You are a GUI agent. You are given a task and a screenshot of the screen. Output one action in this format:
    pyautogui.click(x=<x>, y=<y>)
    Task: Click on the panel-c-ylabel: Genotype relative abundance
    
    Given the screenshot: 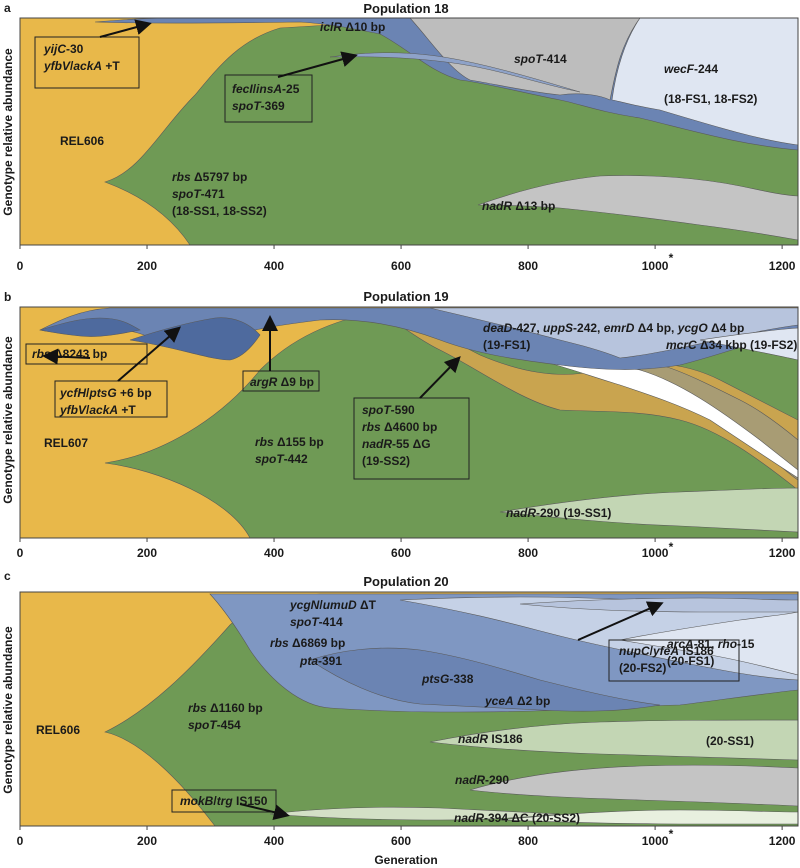 What is the action you would take?
    pyautogui.click(x=8, y=710)
    